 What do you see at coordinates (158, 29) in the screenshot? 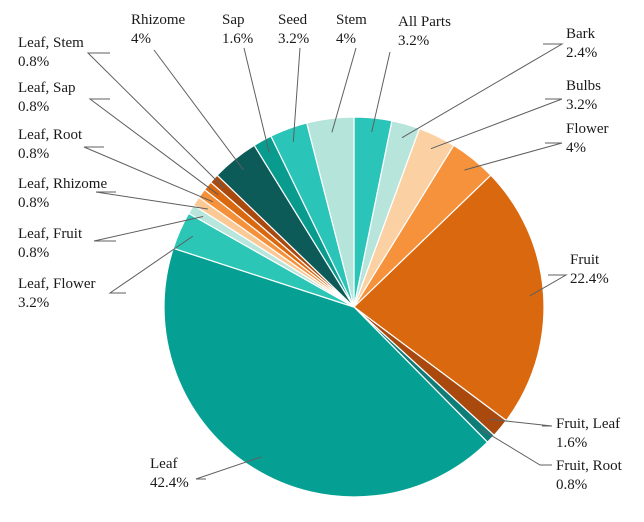
I see `data-label-rhizome: Rhizome 4%` at bounding box center [158, 29].